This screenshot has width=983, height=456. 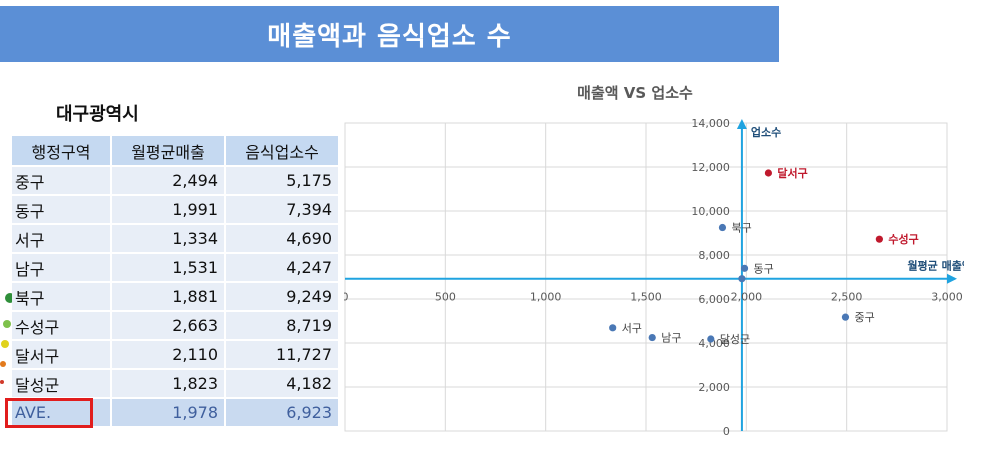 What do you see at coordinates (546, 297) in the screenshot?
I see `x-tick-label: 1,000` at bounding box center [546, 297].